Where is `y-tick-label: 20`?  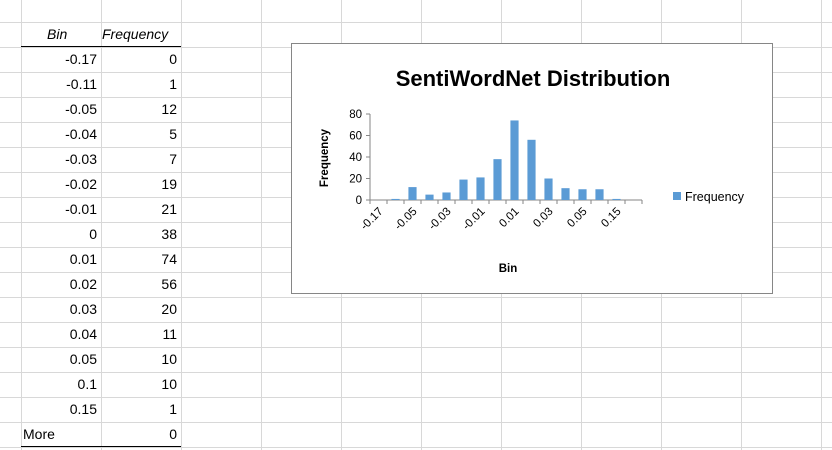 y-tick-label: 20 is located at coordinates (355, 180).